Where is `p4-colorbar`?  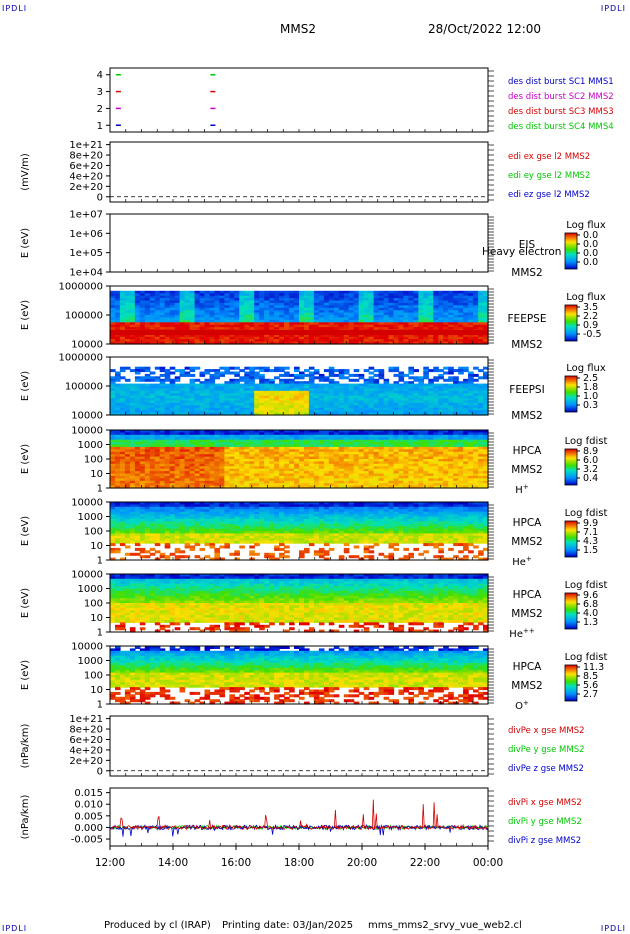
p4-colorbar is located at coordinates (571, 323).